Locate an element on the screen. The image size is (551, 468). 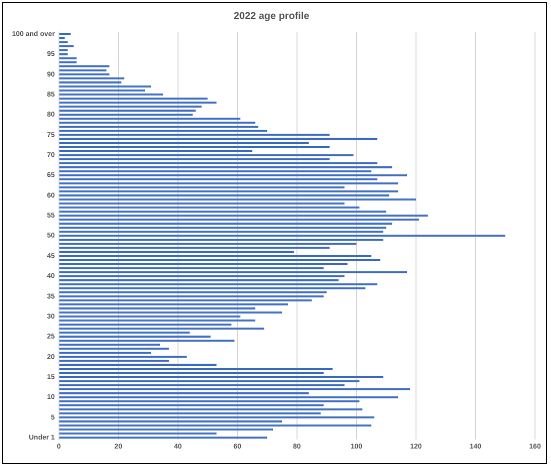
chart-title: 2022 age profile is located at coordinates (272, 16).